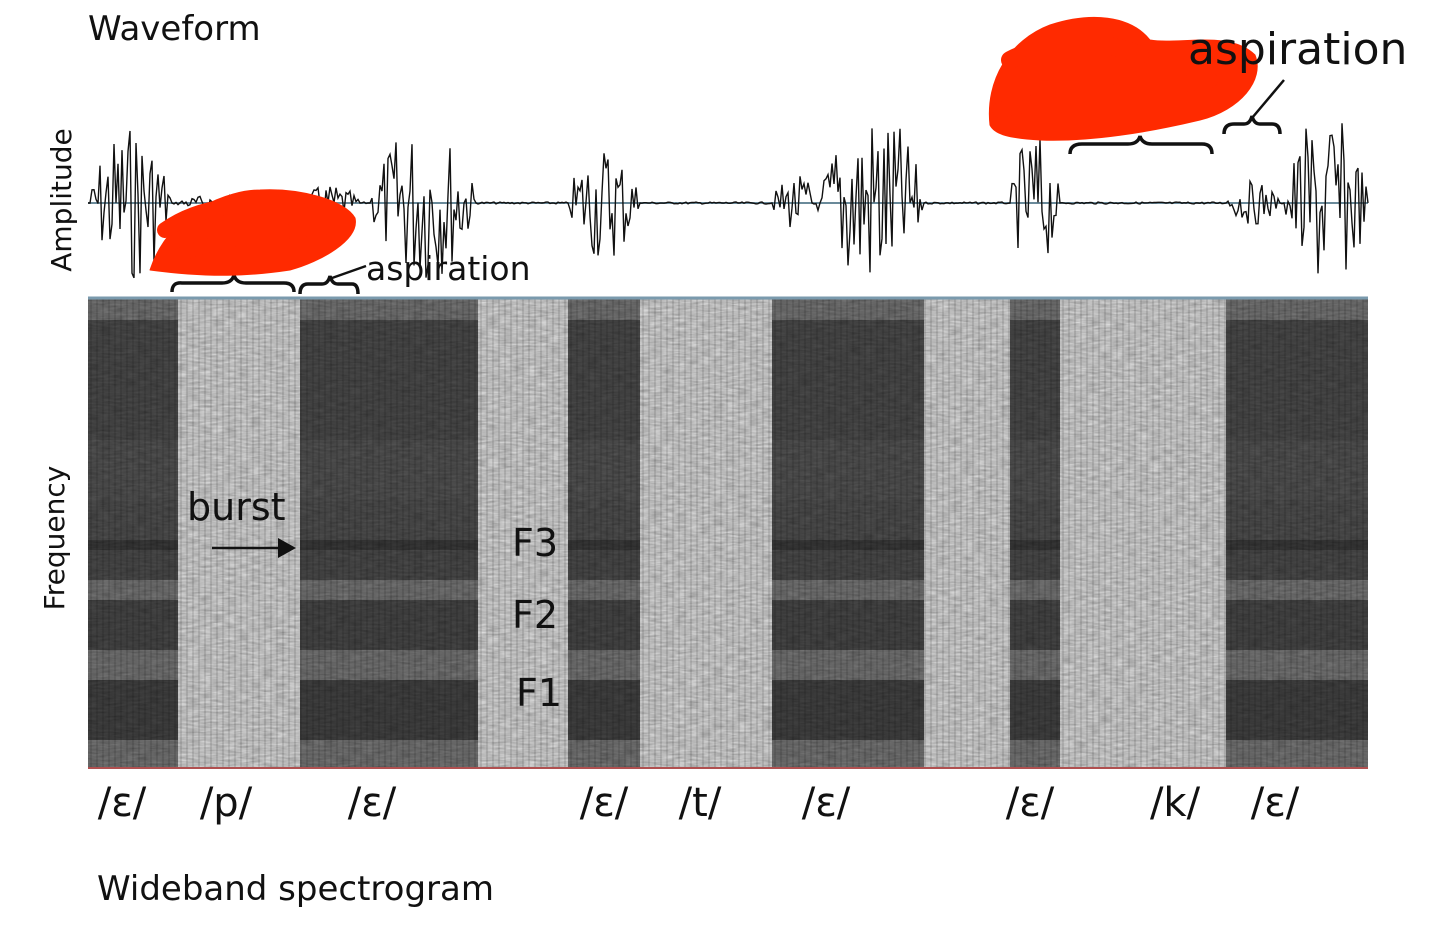 Image resolution: width=1438 pixels, height=934 pixels. I want to click on aspiration-brace-right, so click(1252, 125).